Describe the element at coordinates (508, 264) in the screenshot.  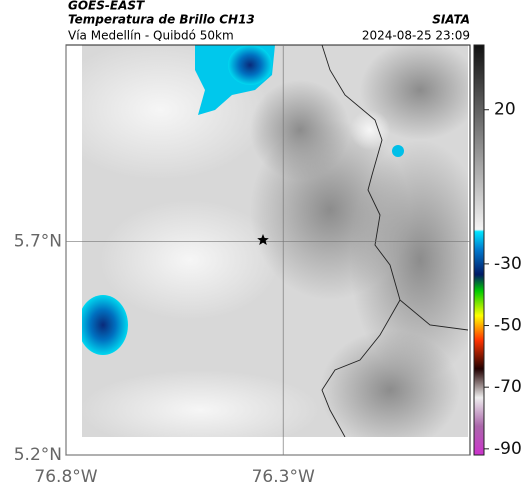
I see `colorbar-label: -30` at that location.